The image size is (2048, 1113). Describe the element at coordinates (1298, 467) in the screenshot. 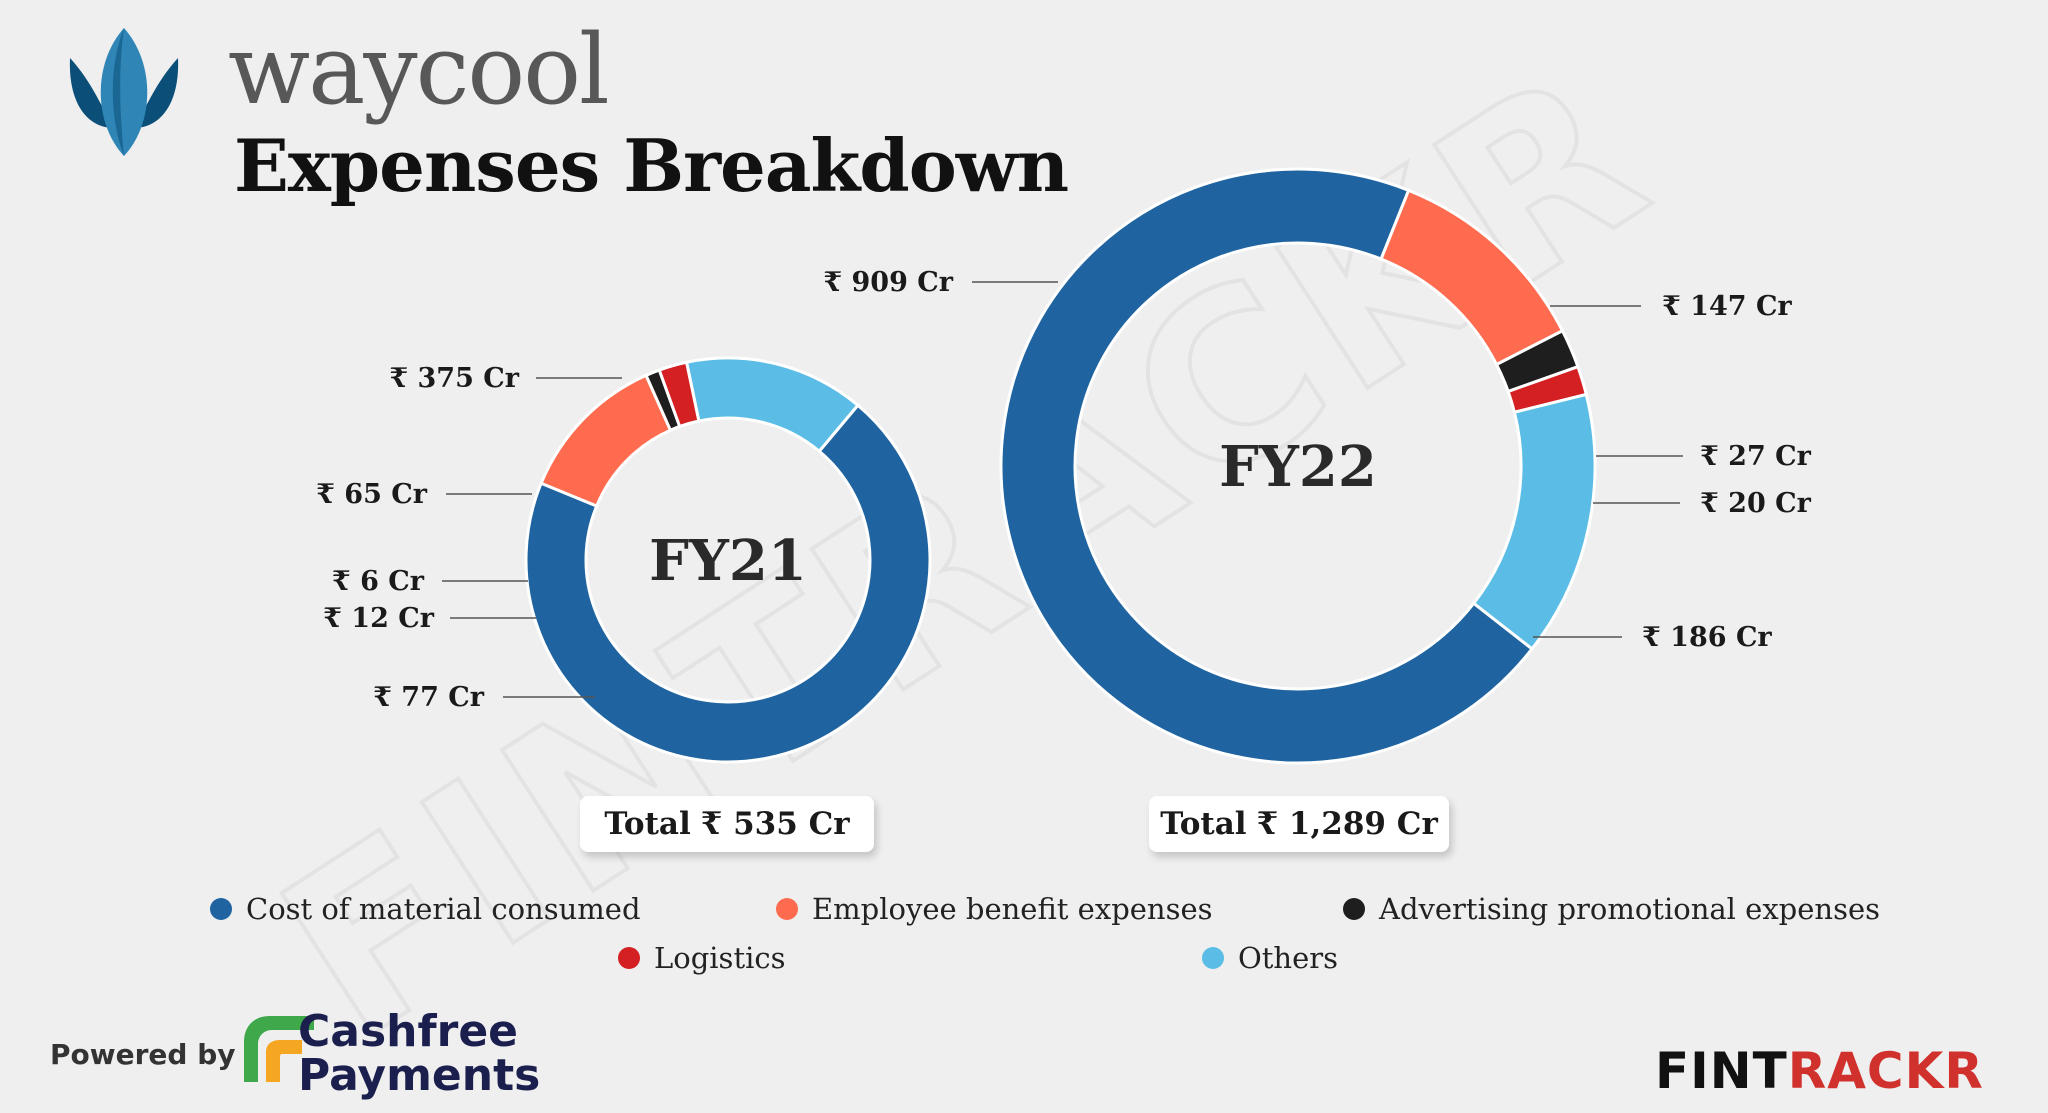

I see `center-label: FY22` at that location.